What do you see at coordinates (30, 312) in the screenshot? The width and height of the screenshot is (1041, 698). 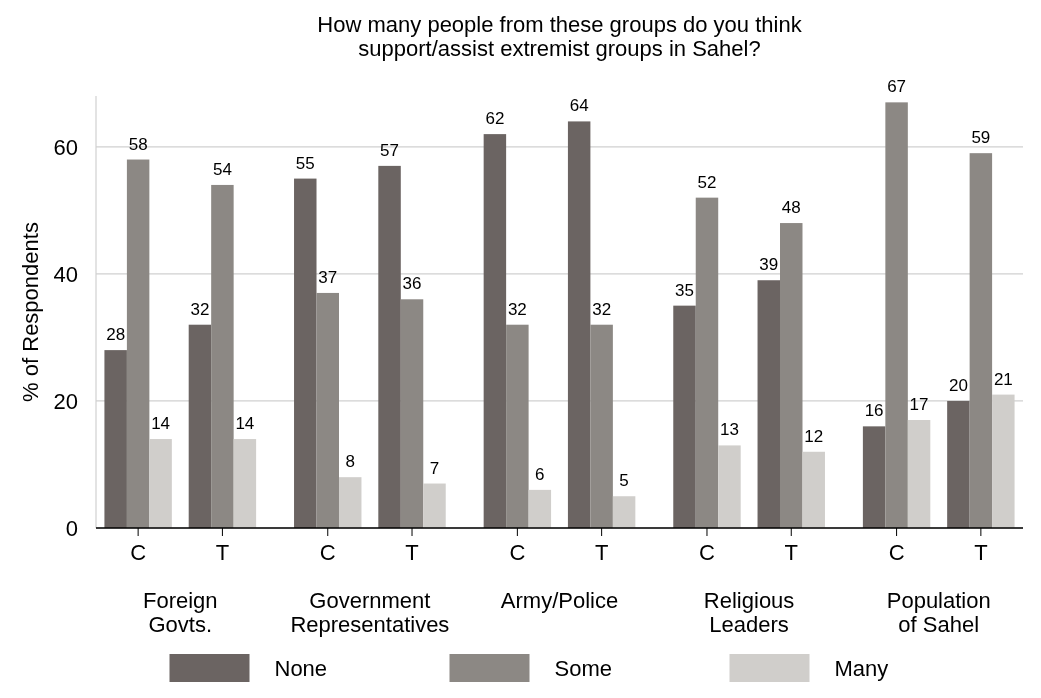 I see `y-axis-title: % of Respondents` at bounding box center [30, 312].